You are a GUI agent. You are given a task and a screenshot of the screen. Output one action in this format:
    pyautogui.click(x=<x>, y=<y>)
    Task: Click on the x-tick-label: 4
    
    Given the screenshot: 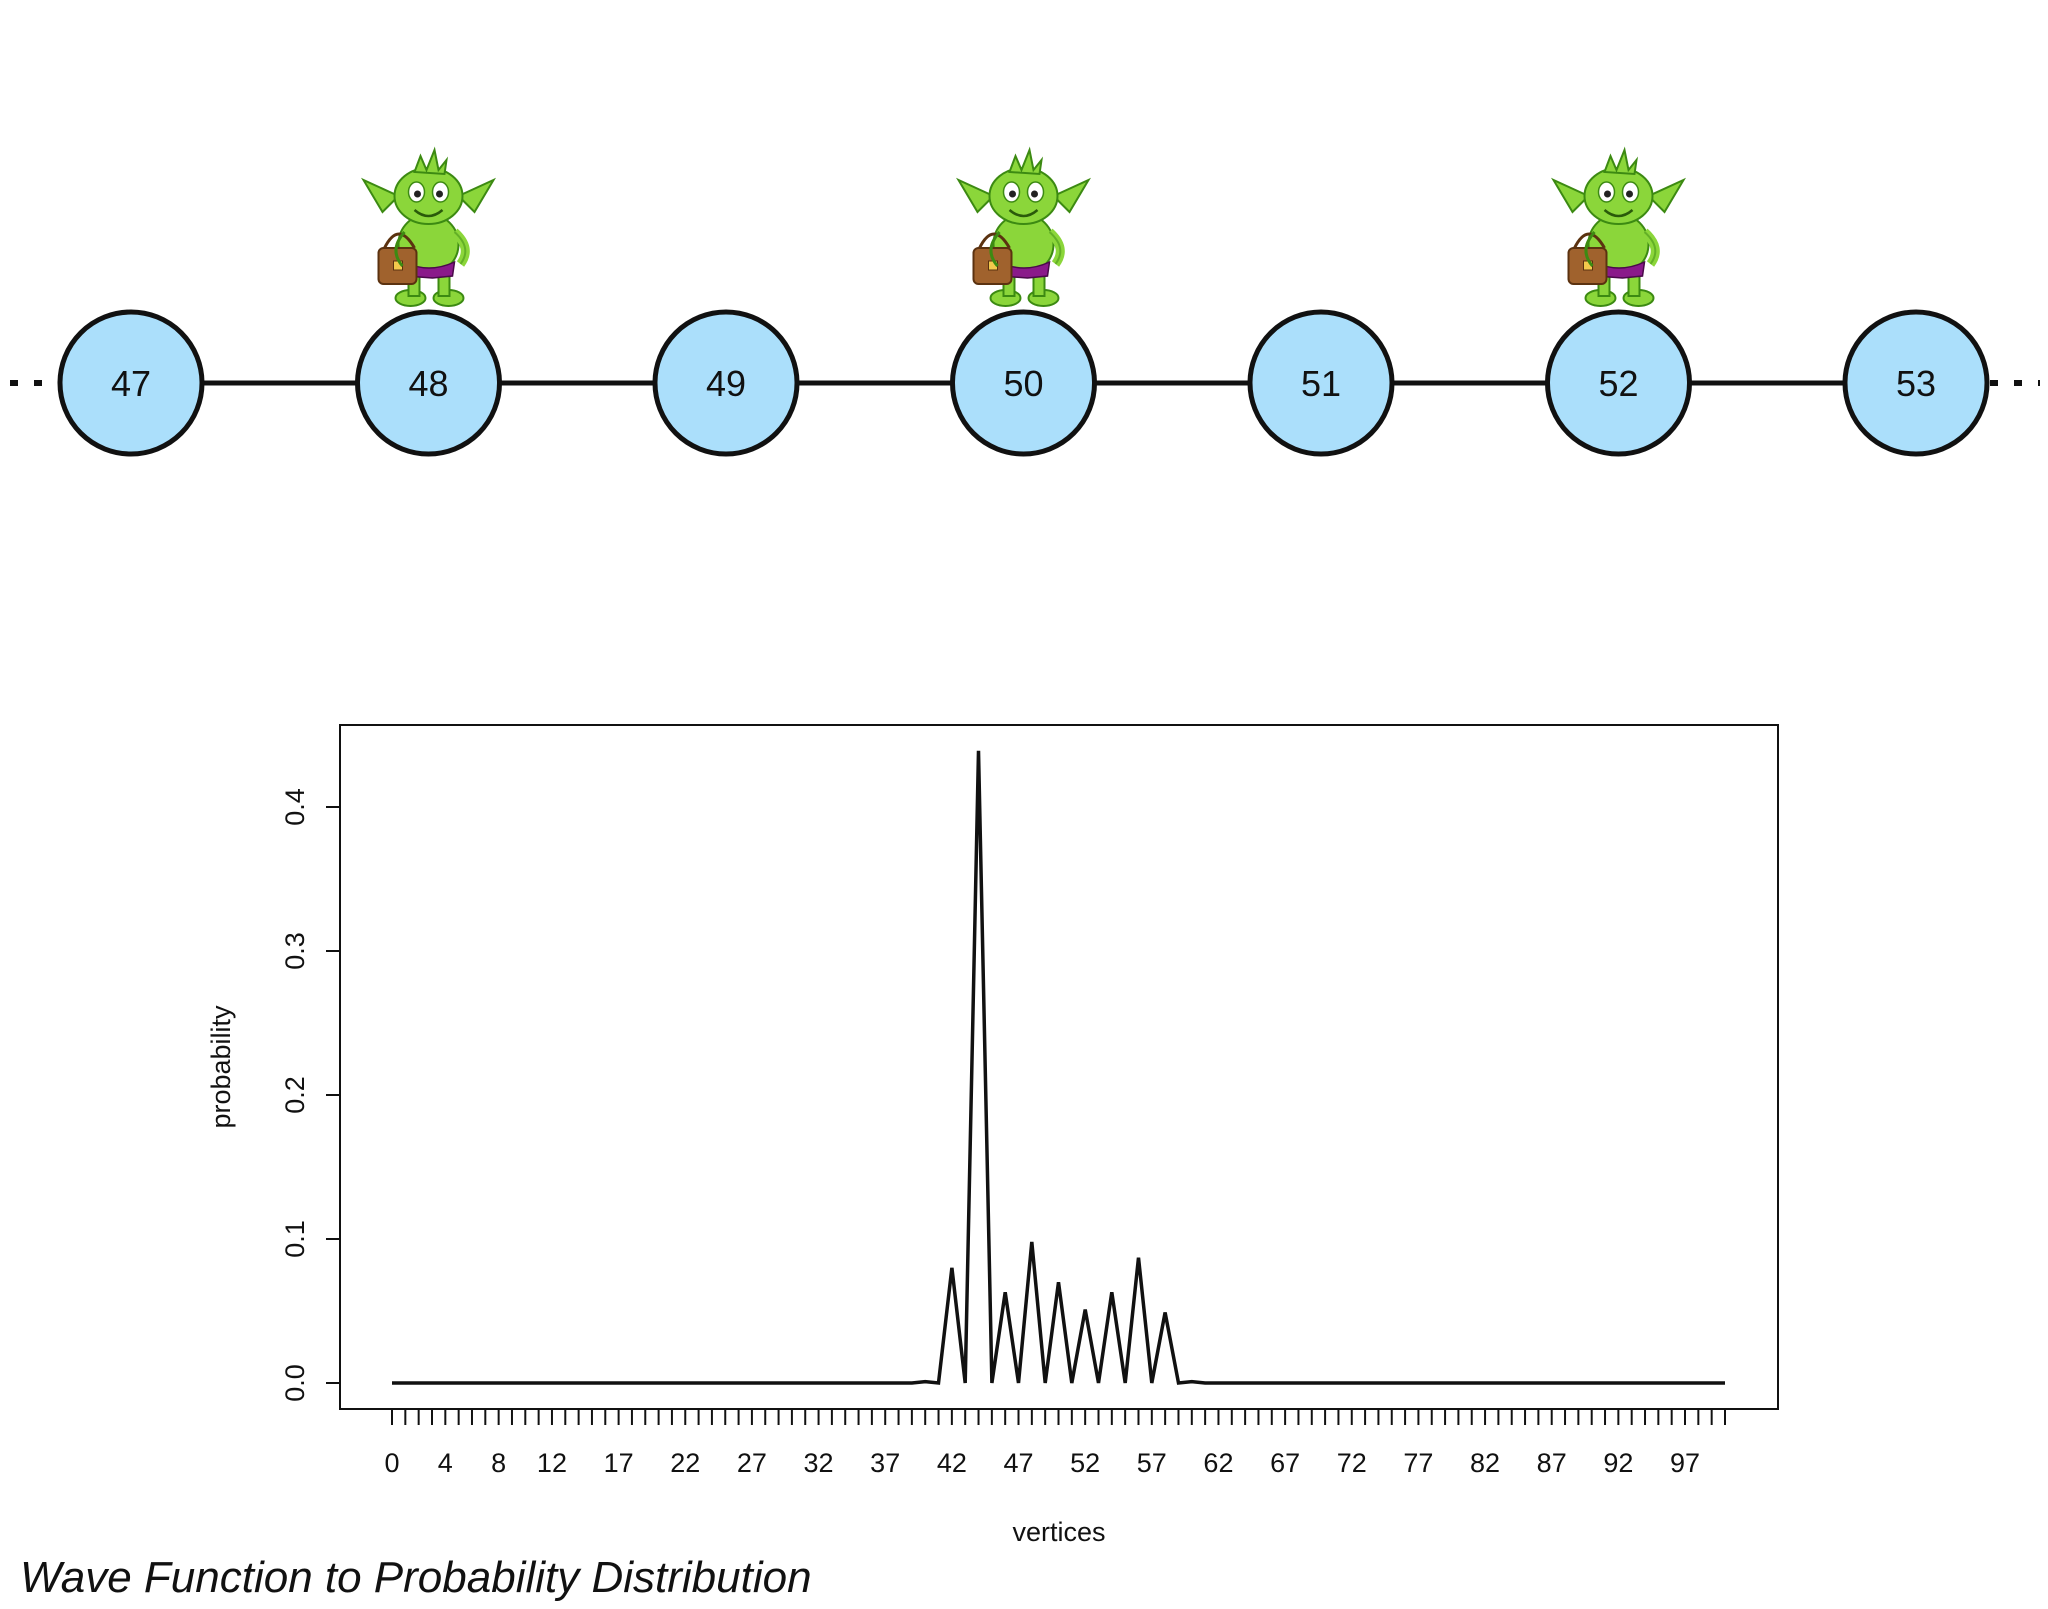 What is the action you would take?
    pyautogui.click(x=445, y=1463)
    